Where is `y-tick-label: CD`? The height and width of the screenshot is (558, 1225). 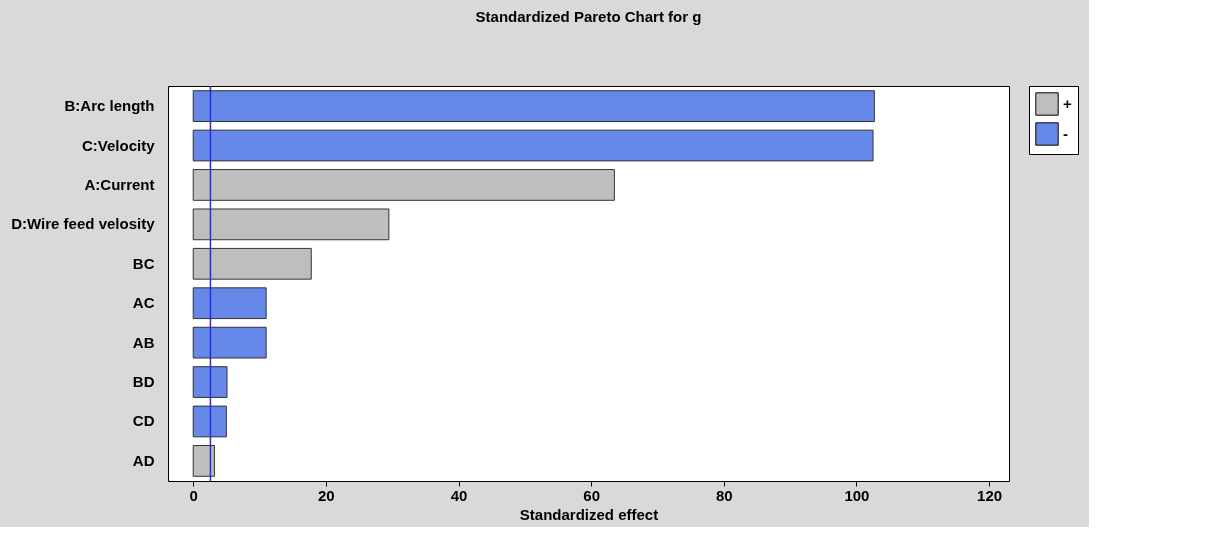 y-tick-label: CD is located at coordinates (143, 421).